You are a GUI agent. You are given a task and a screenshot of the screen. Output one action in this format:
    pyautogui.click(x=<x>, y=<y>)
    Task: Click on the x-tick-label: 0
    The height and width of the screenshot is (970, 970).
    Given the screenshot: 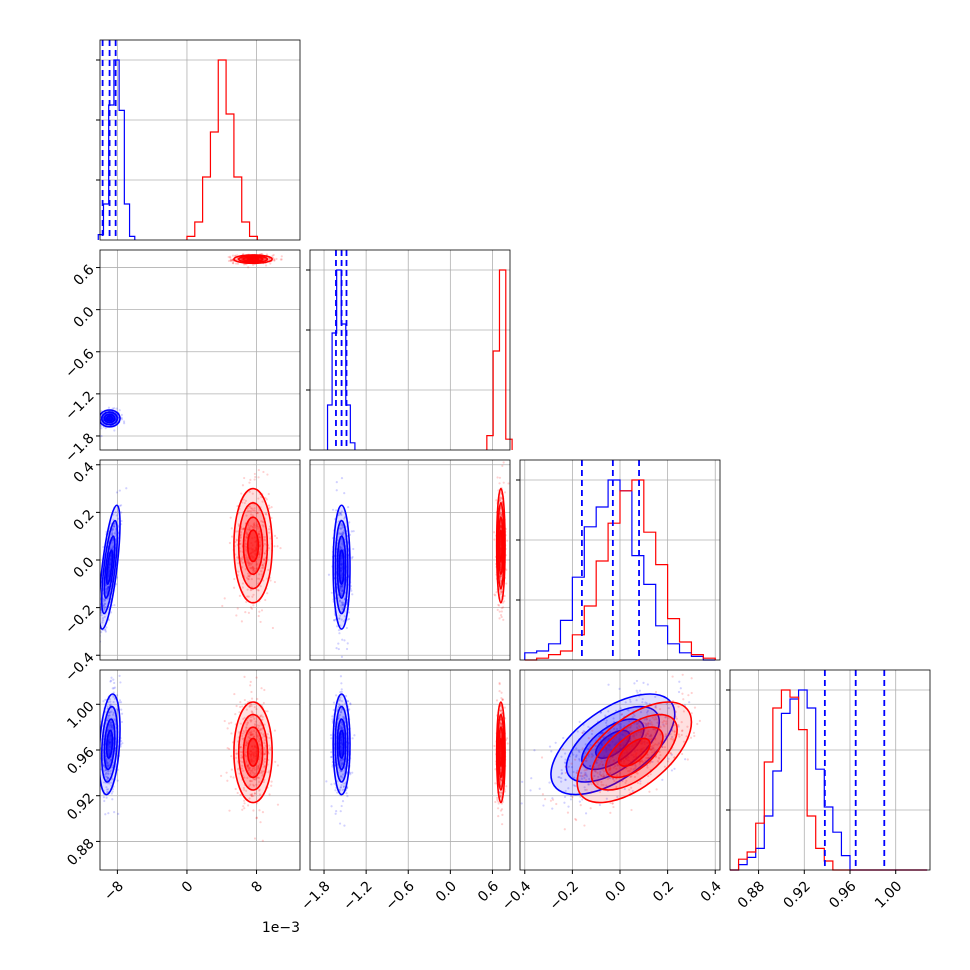 What is the action you would take?
    pyautogui.click(x=188, y=887)
    